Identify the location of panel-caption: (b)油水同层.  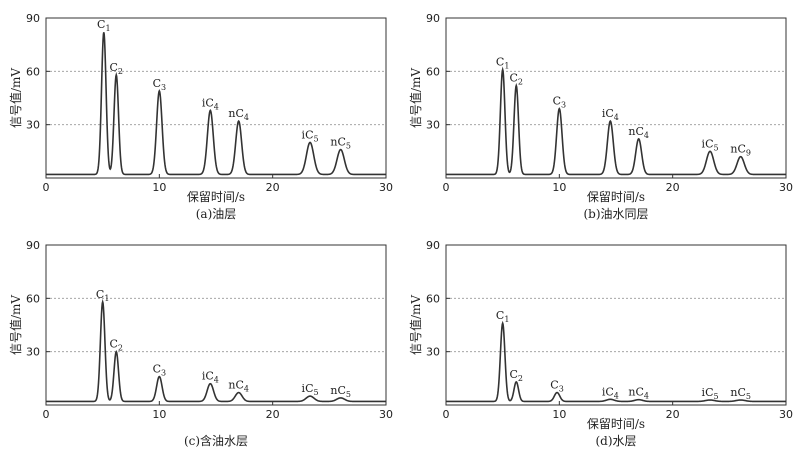
(615, 214).